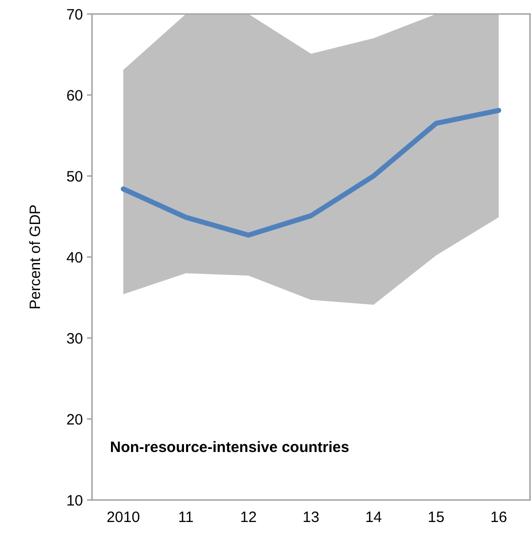  Describe the element at coordinates (230, 447) in the screenshot. I see `annotation: Non-resource-intensive countries` at that location.